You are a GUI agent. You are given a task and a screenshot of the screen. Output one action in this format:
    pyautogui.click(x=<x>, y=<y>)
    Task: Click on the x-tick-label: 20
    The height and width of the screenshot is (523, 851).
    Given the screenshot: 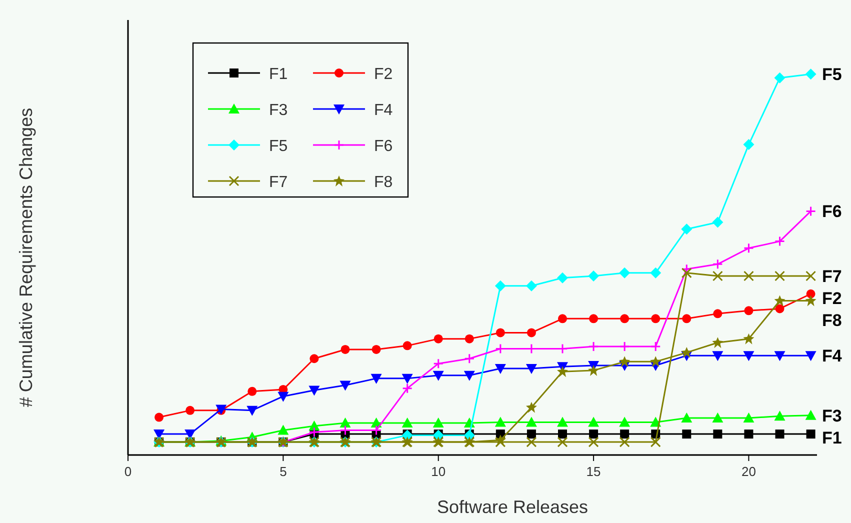 What is the action you would take?
    pyautogui.click(x=748, y=471)
    